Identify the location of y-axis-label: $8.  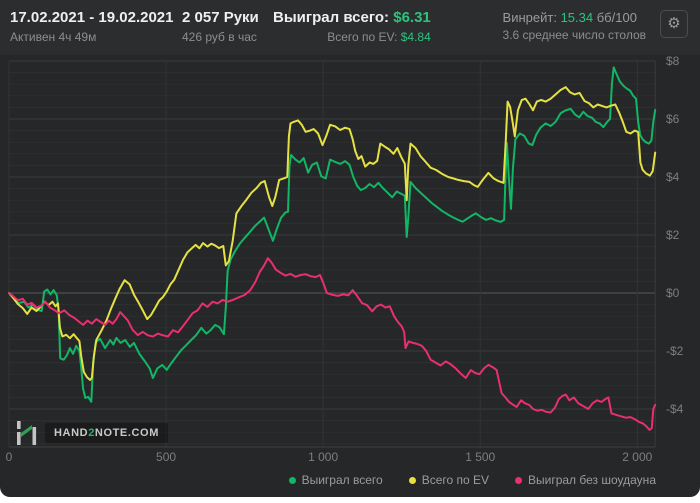
(673, 61).